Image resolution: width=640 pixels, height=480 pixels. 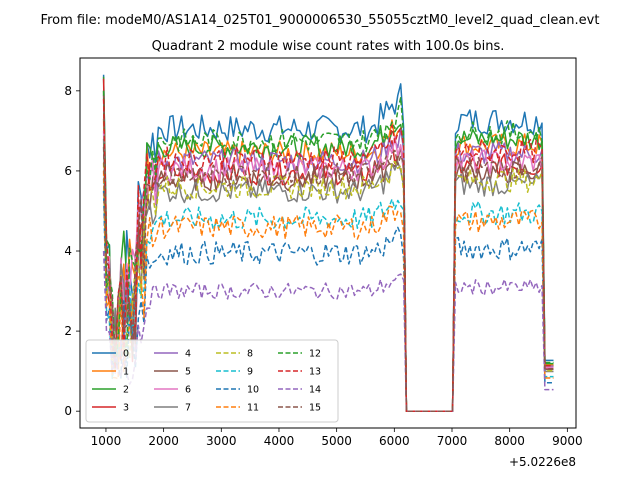 I want to click on x-tick-label: 9000, so click(x=567, y=441).